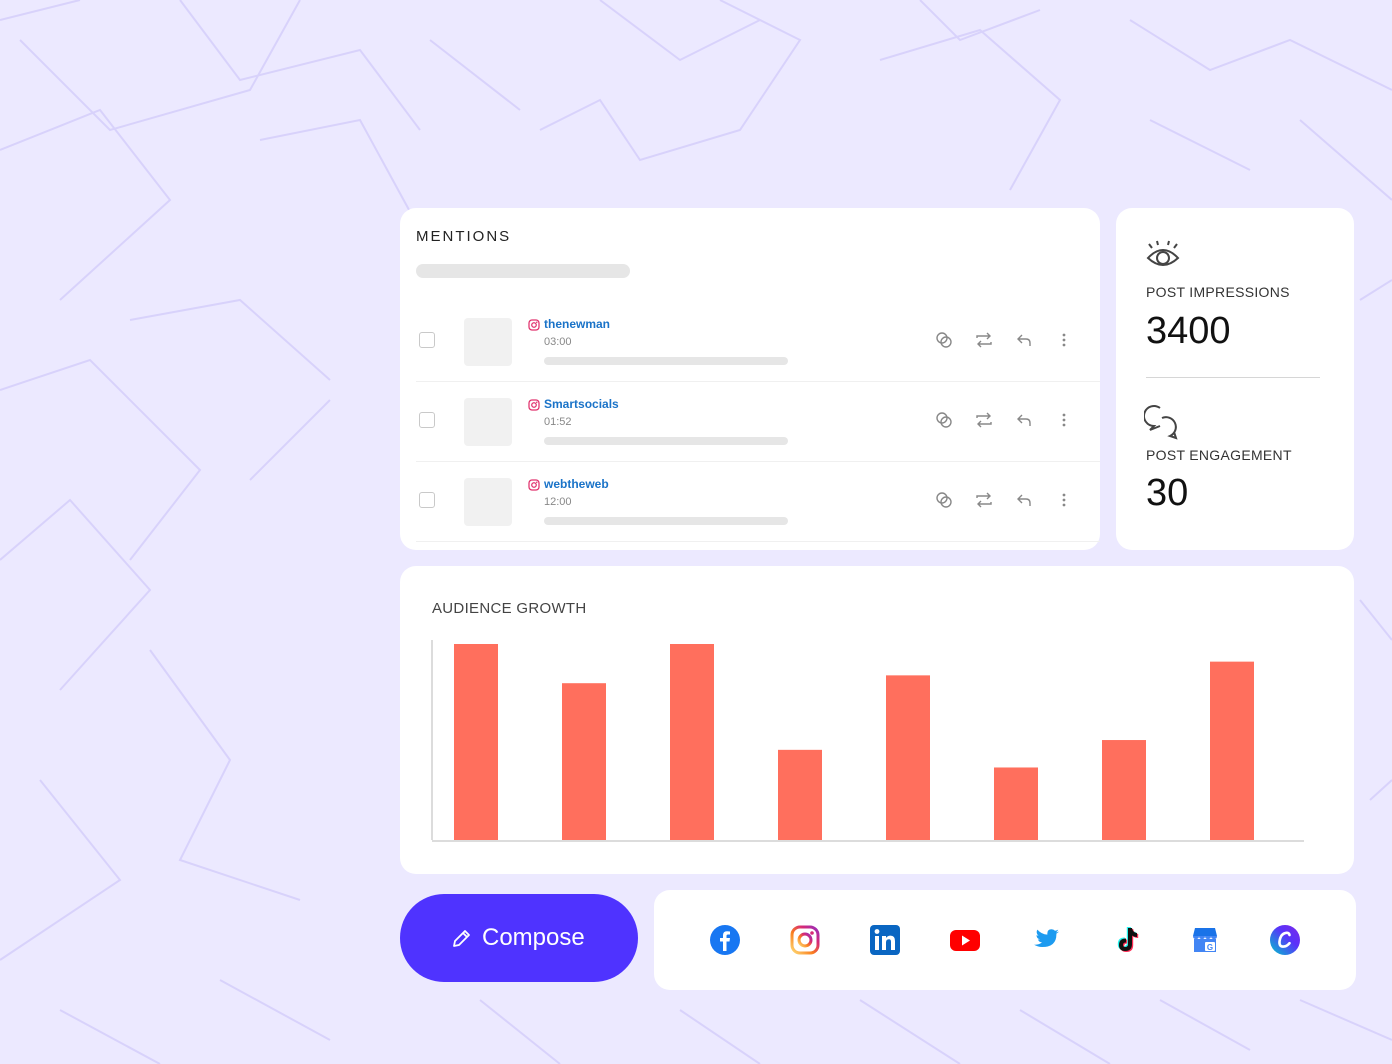 The height and width of the screenshot is (1064, 1392). I want to click on mention-row: Smartsocials 01:52, so click(758, 422).